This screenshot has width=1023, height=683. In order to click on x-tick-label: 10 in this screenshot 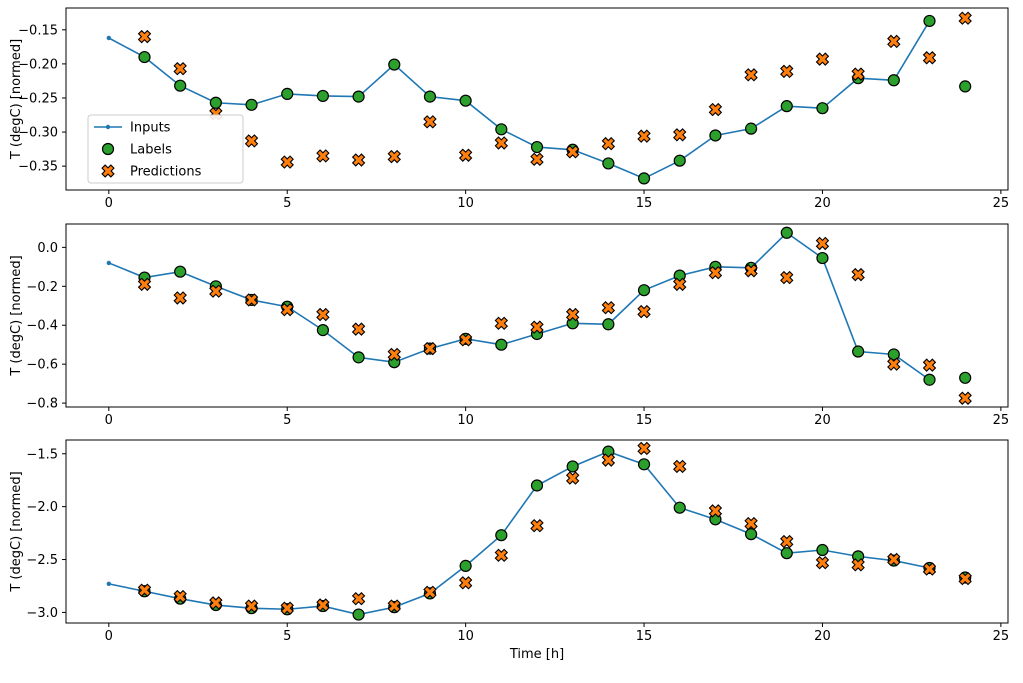, I will do `click(465, 636)`.